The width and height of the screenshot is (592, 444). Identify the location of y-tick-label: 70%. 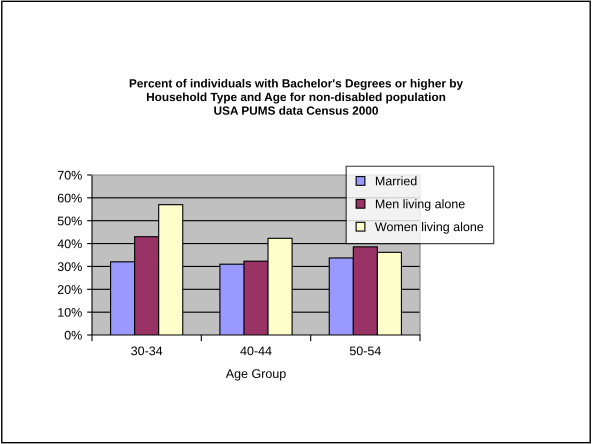
(70, 175).